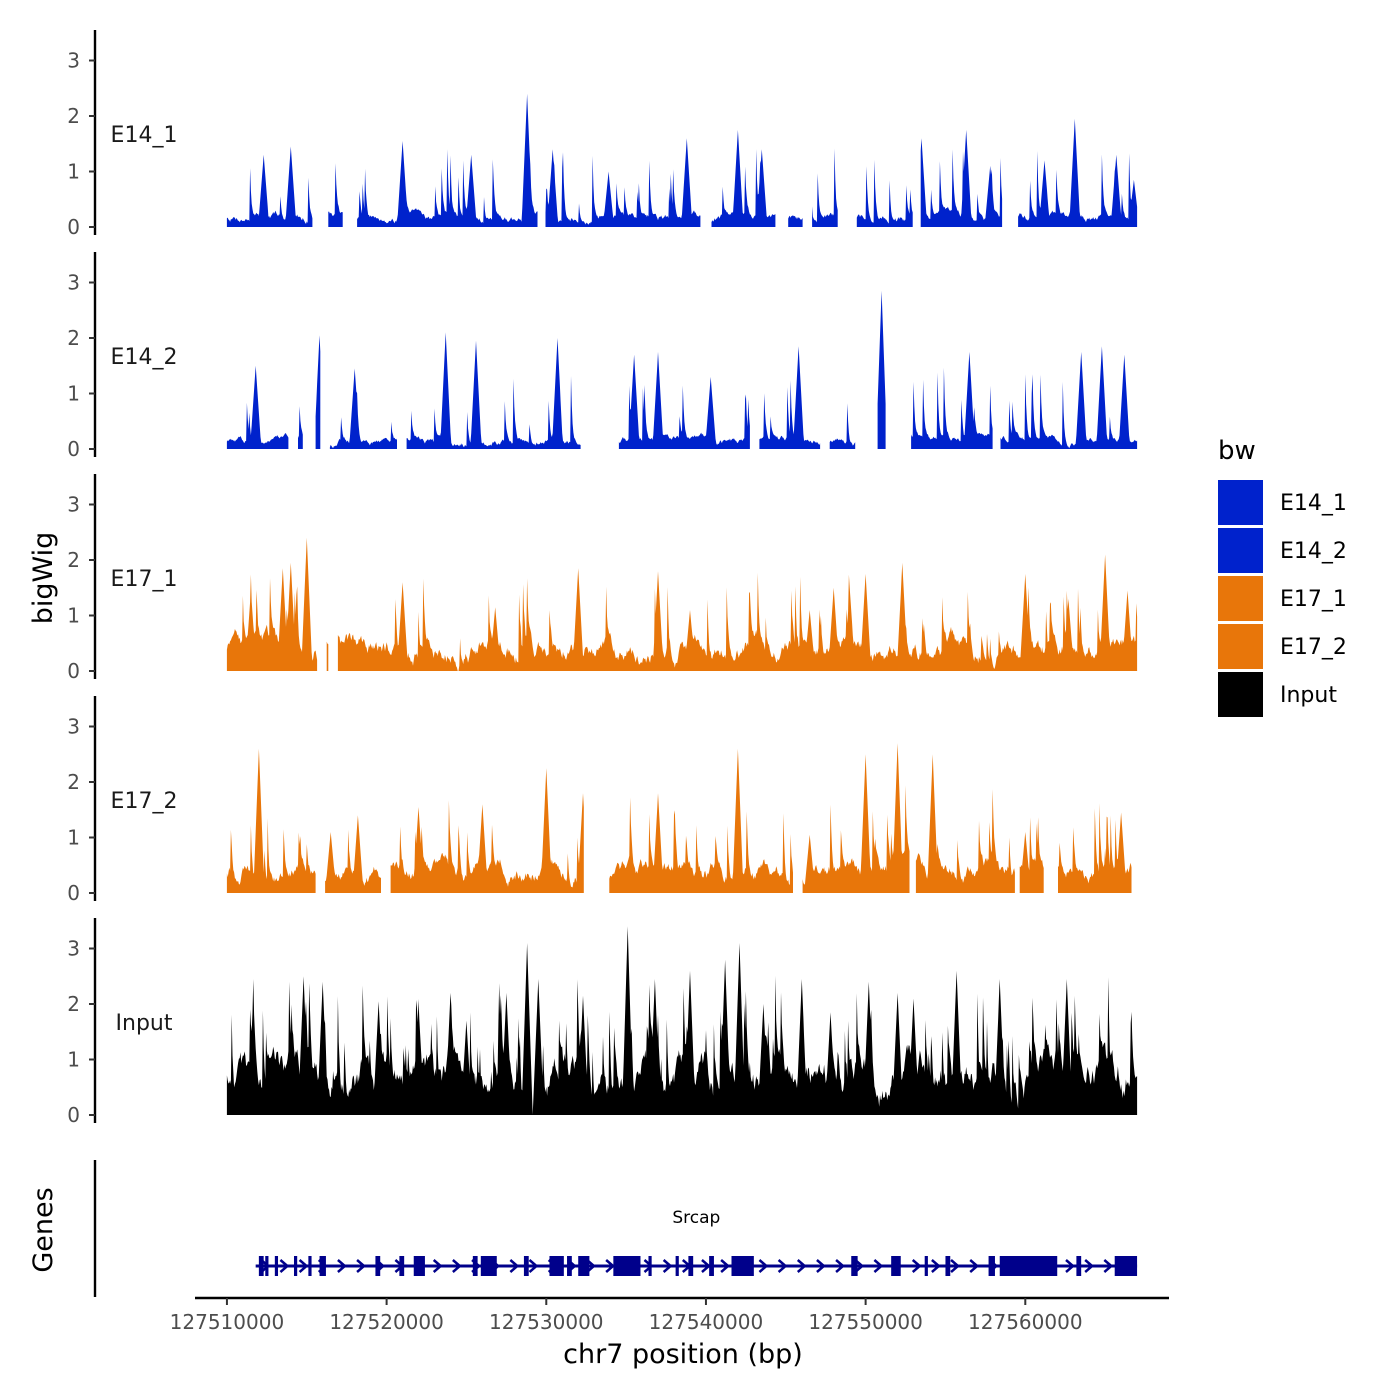 The image size is (1400, 1400). I want to click on x-tick-label: 127560000, so click(1025, 1322).